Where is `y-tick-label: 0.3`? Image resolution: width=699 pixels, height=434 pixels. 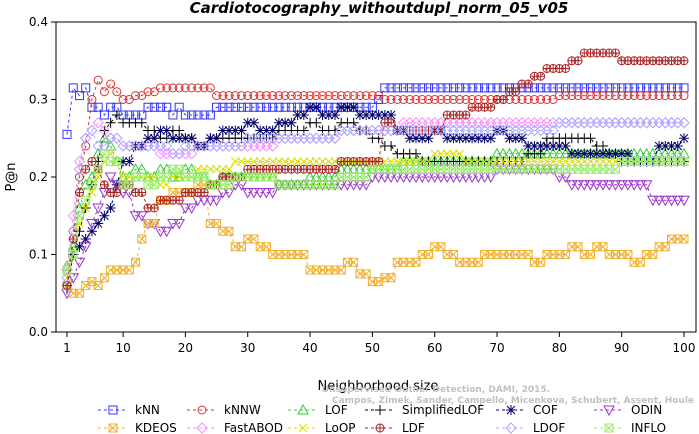 y-tick-label: 0.3 is located at coordinates (38, 100).